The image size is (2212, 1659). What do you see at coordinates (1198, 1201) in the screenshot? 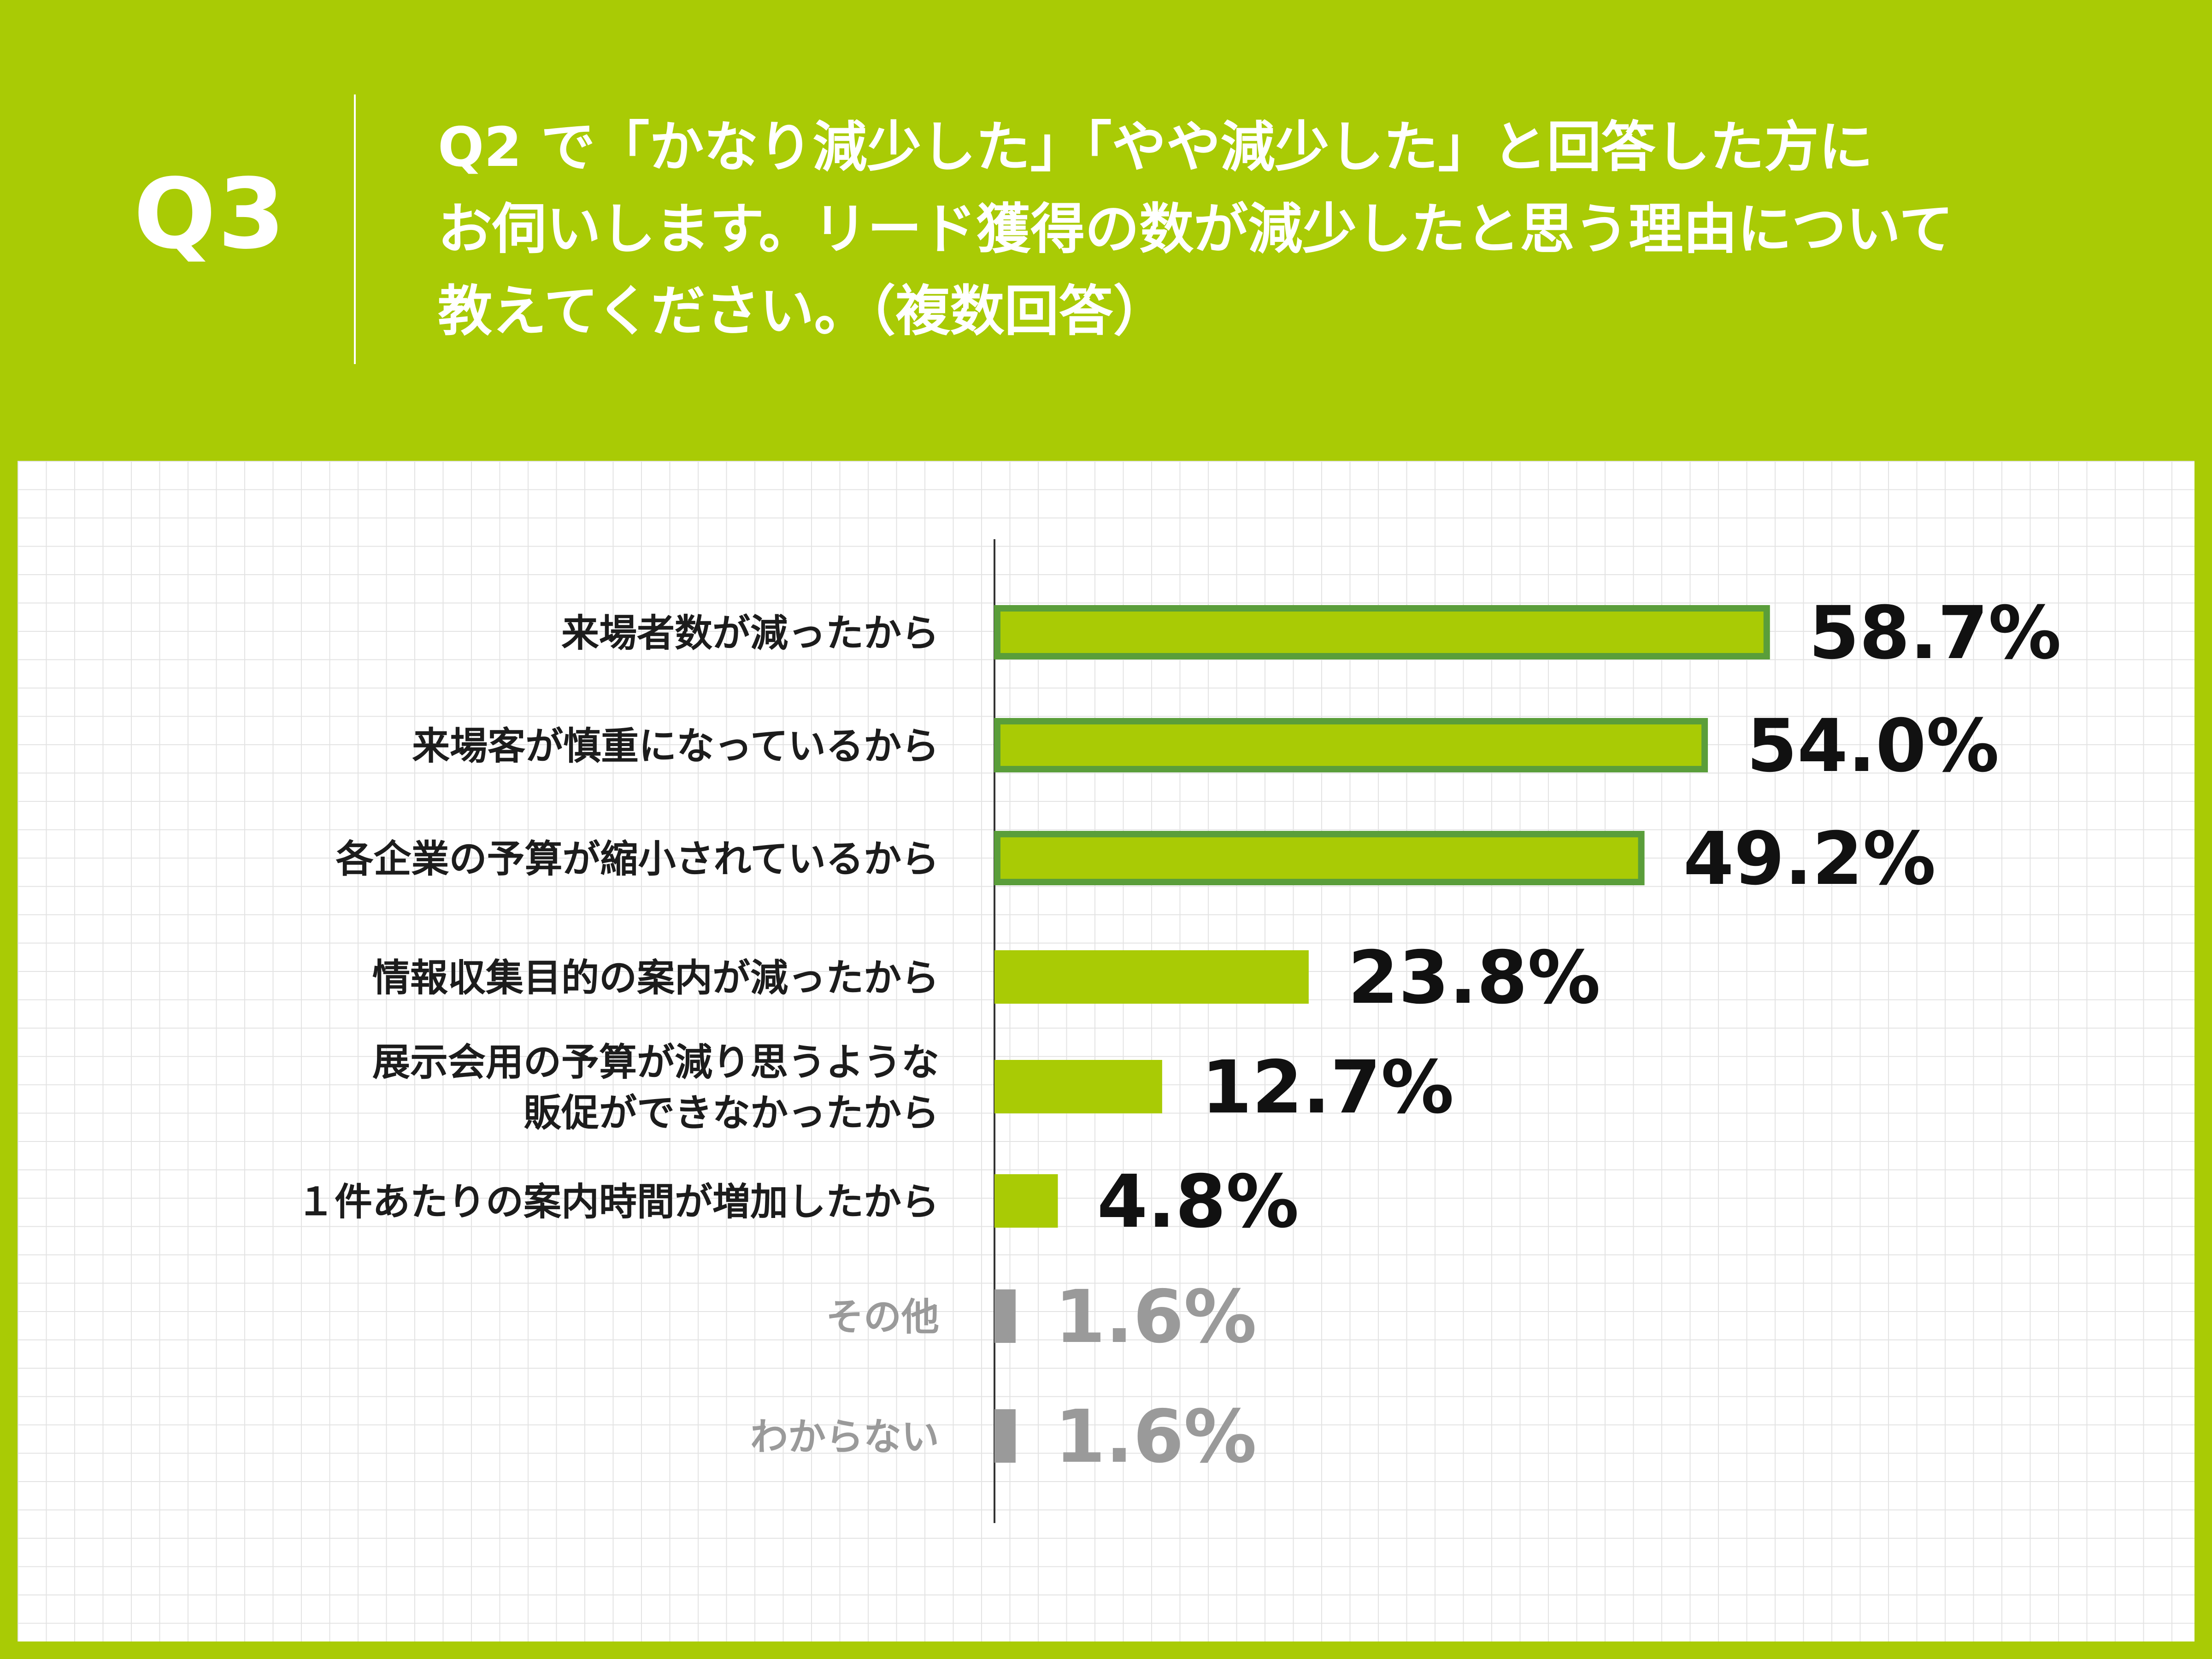
I see `value-label: 4.8%` at bounding box center [1198, 1201].